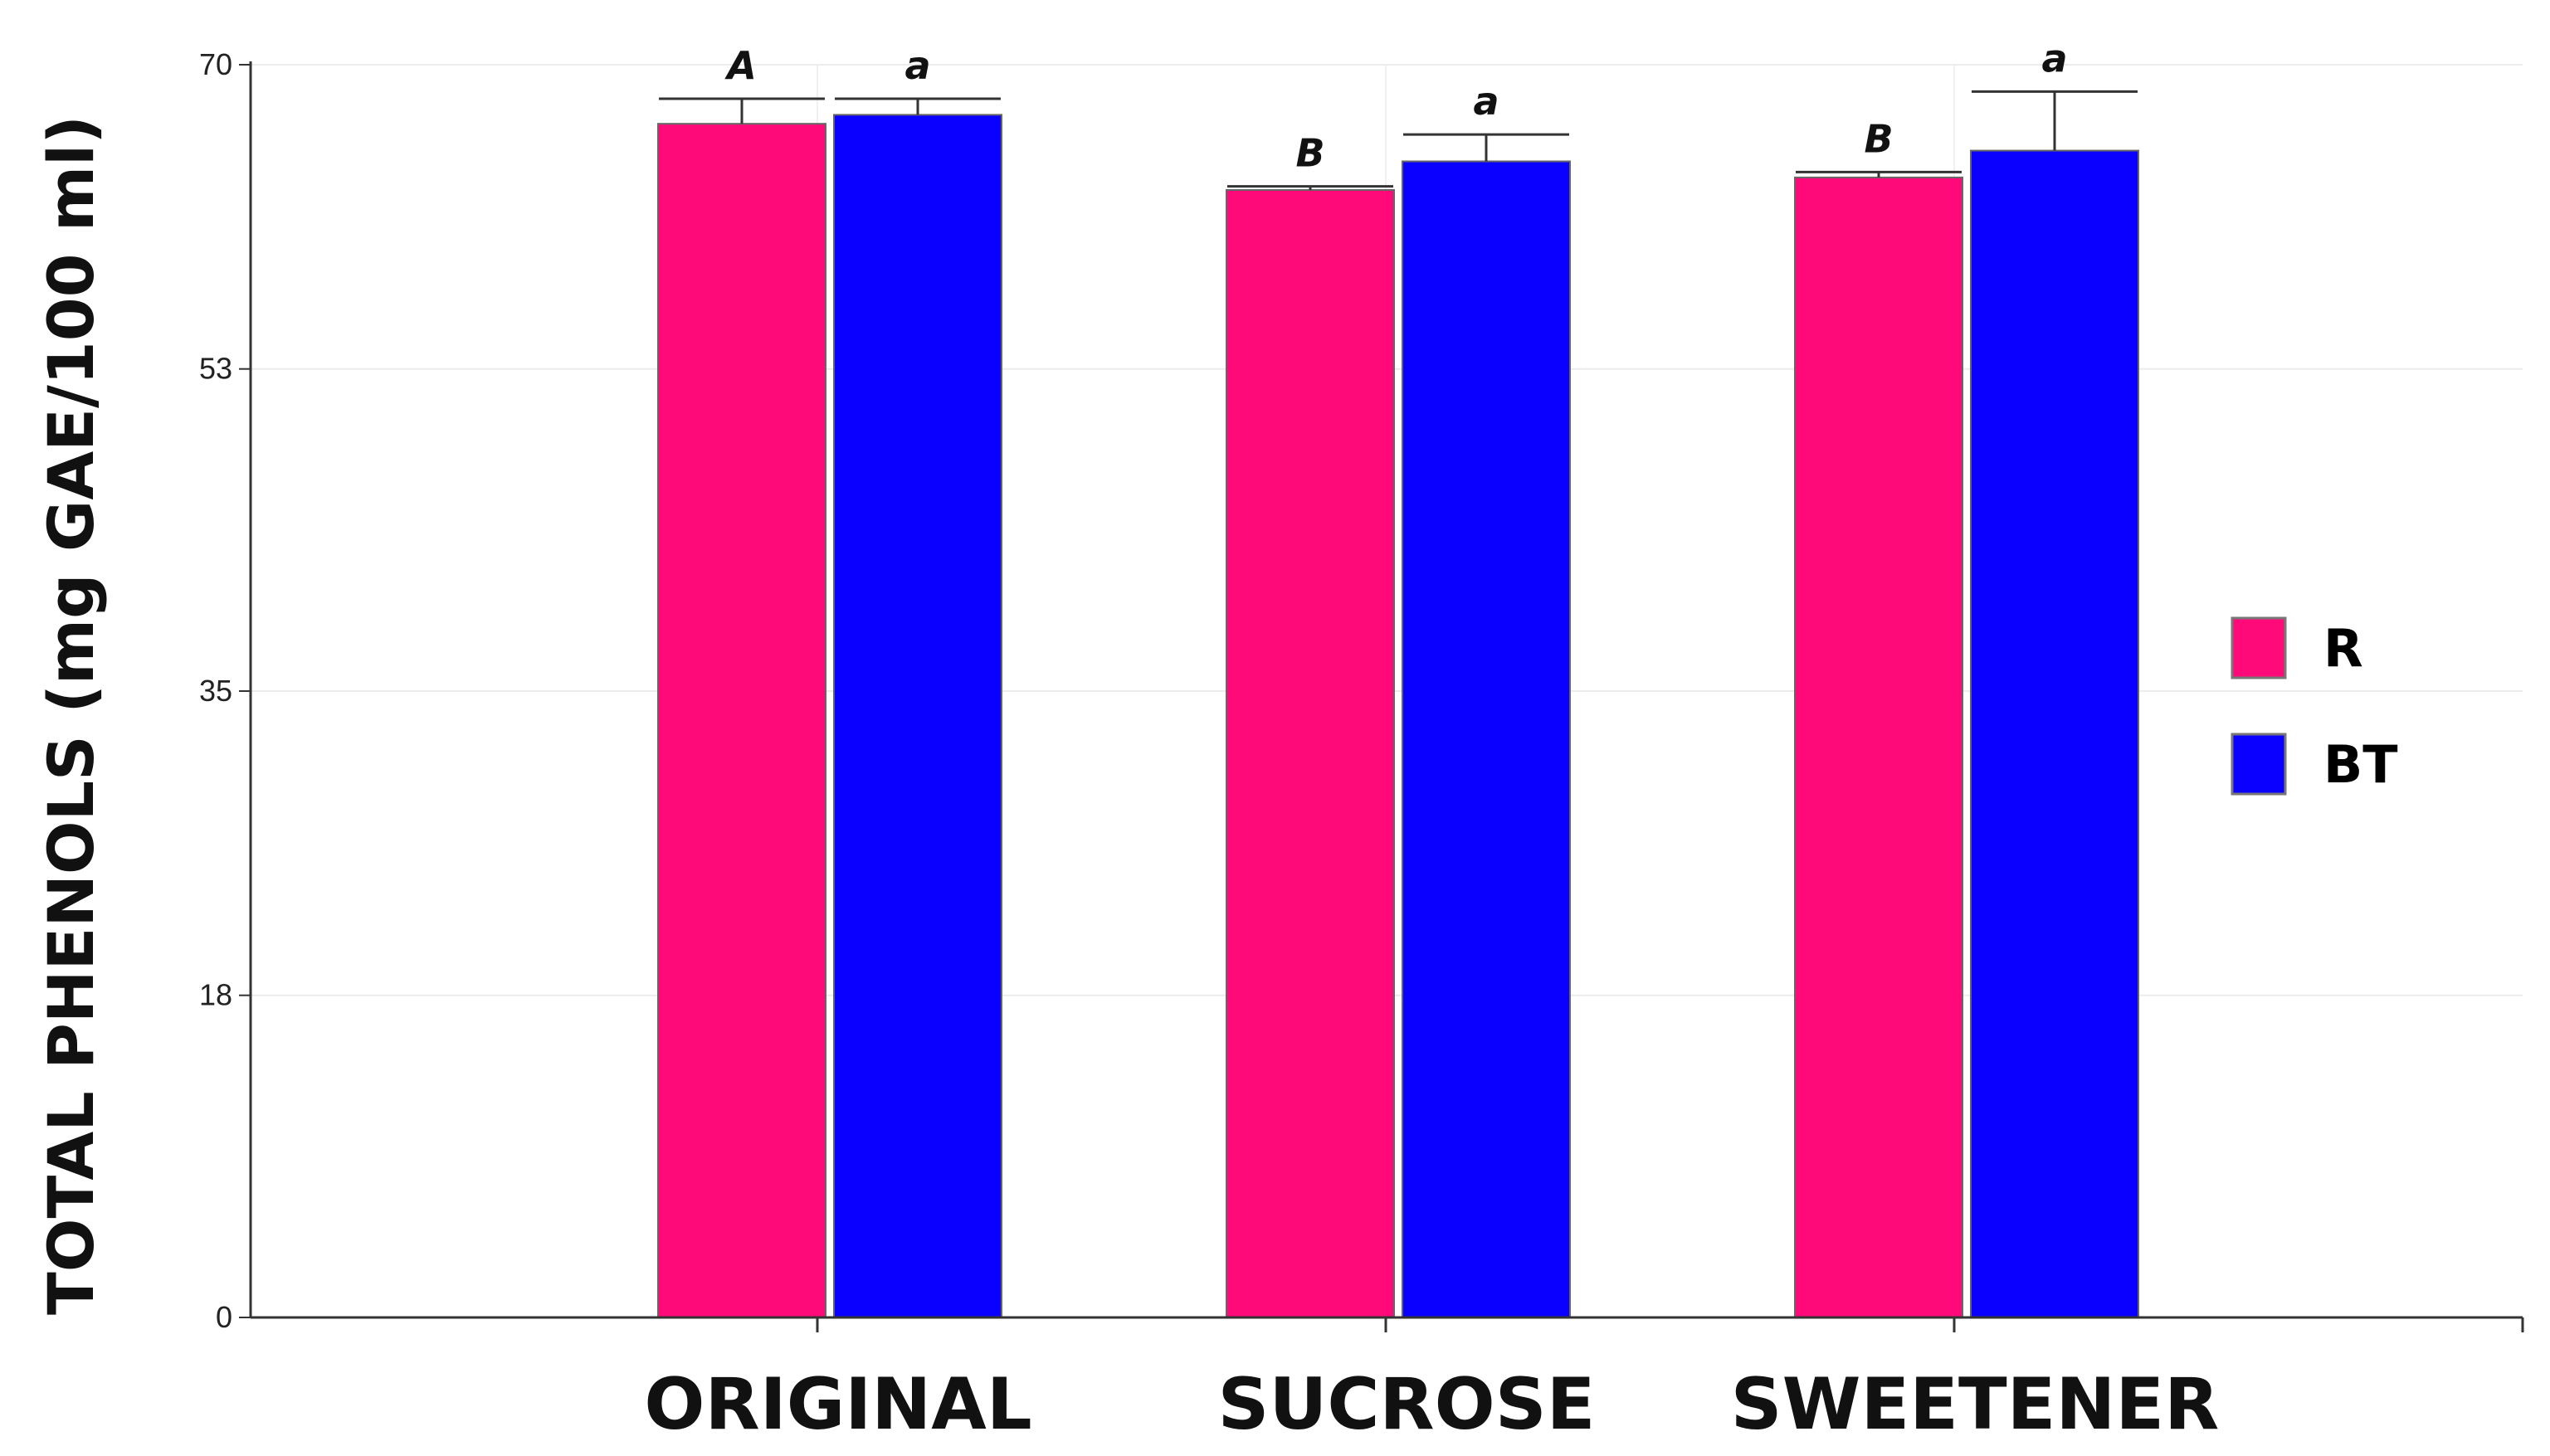 The width and height of the screenshot is (2550, 1456). I want to click on bar-bt-sweetener, so click(2054, 734).